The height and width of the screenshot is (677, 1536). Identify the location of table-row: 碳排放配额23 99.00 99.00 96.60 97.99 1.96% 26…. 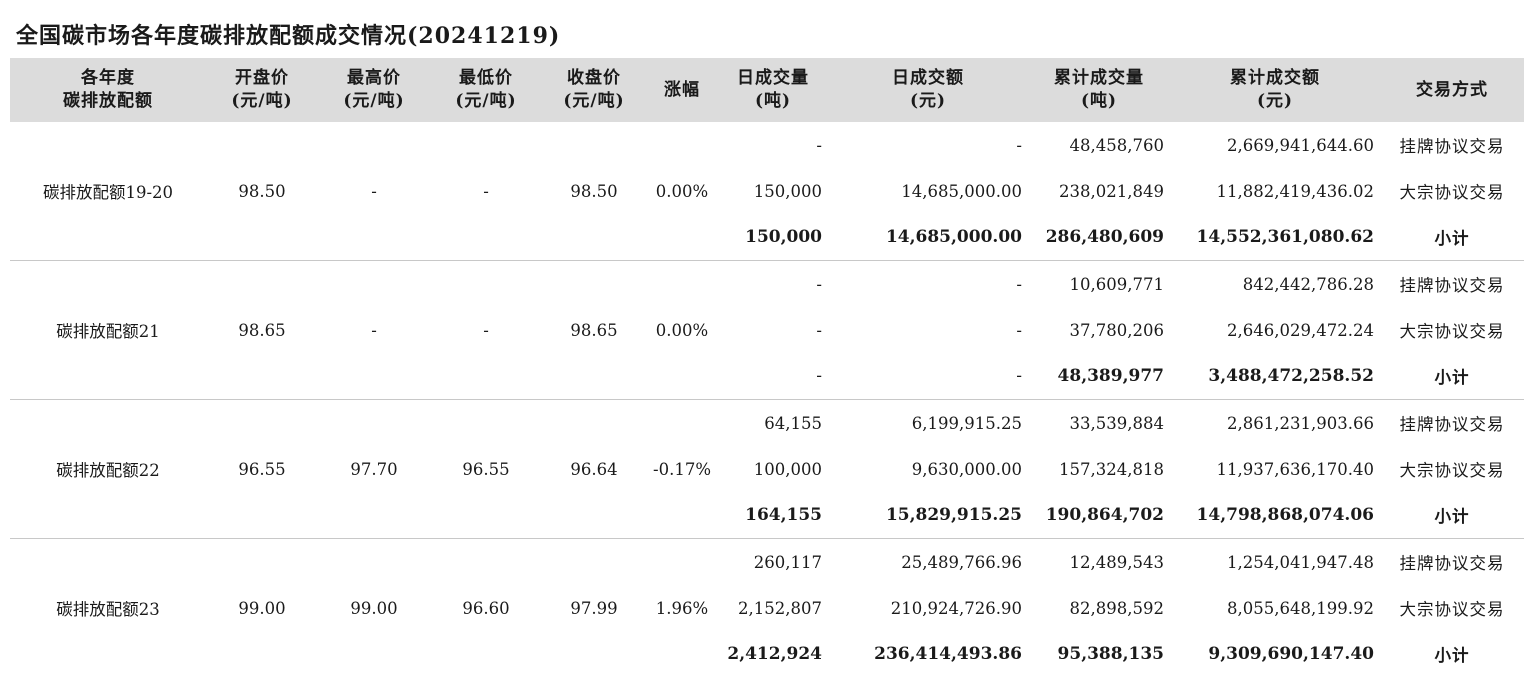
(767, 579).